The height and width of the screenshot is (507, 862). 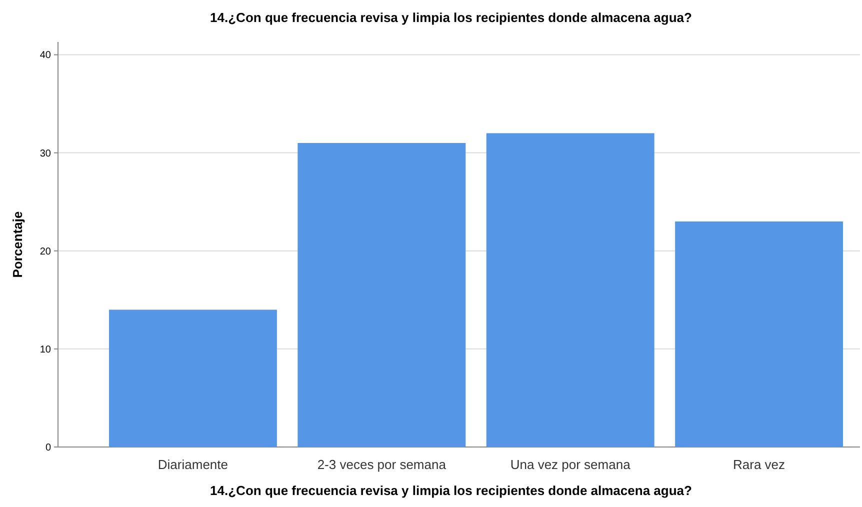 I want to click on x-tick-label: Diariamente, so click(x=193, y=464).